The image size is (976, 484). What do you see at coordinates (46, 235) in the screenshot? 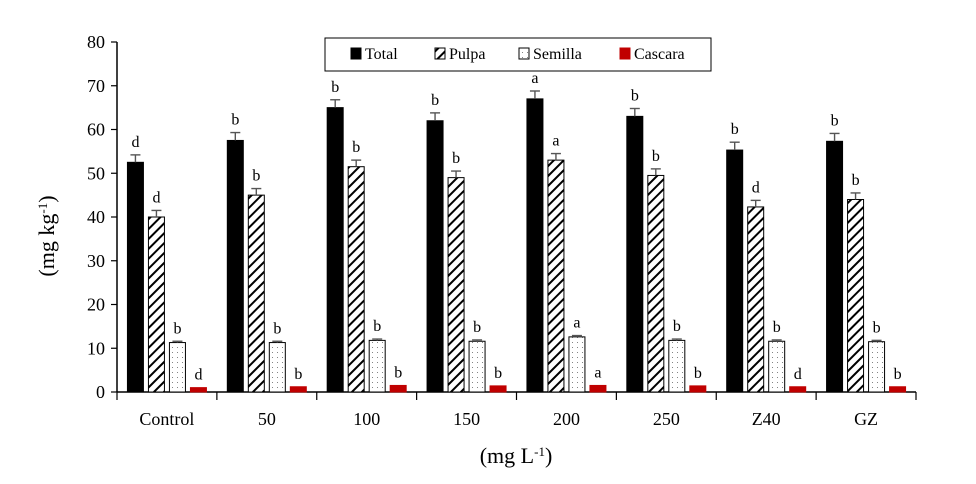
I see `y-axis-title: (mg kg-1)` at bounding box center [46, 235].